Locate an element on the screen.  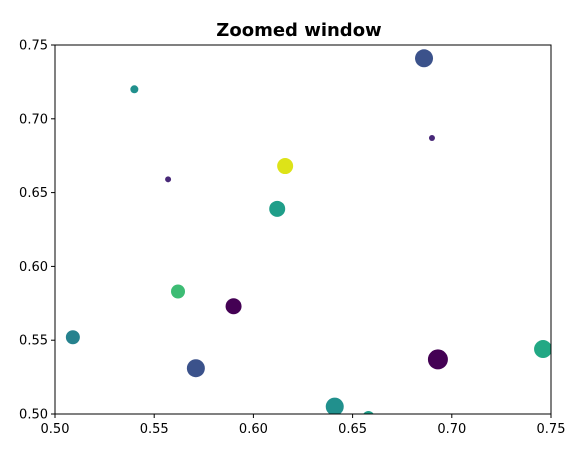
x-tick-label: 0.60 is located at coordinates (253, 429).